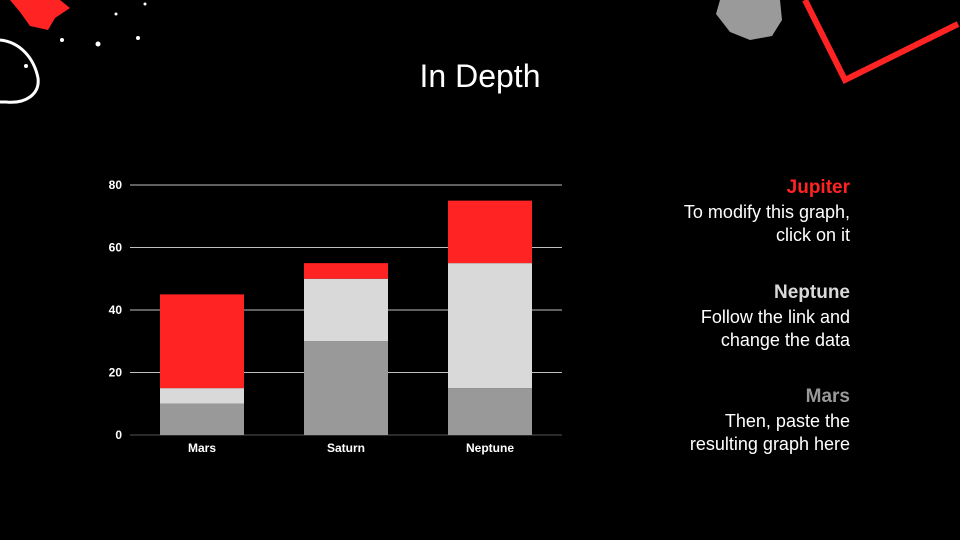 The height and width of the screenshot is (540, 960). Describe the element at coordinates (785, 340) in the screenshot. I see `legend-text-neptune-line2: change the data` at that location.